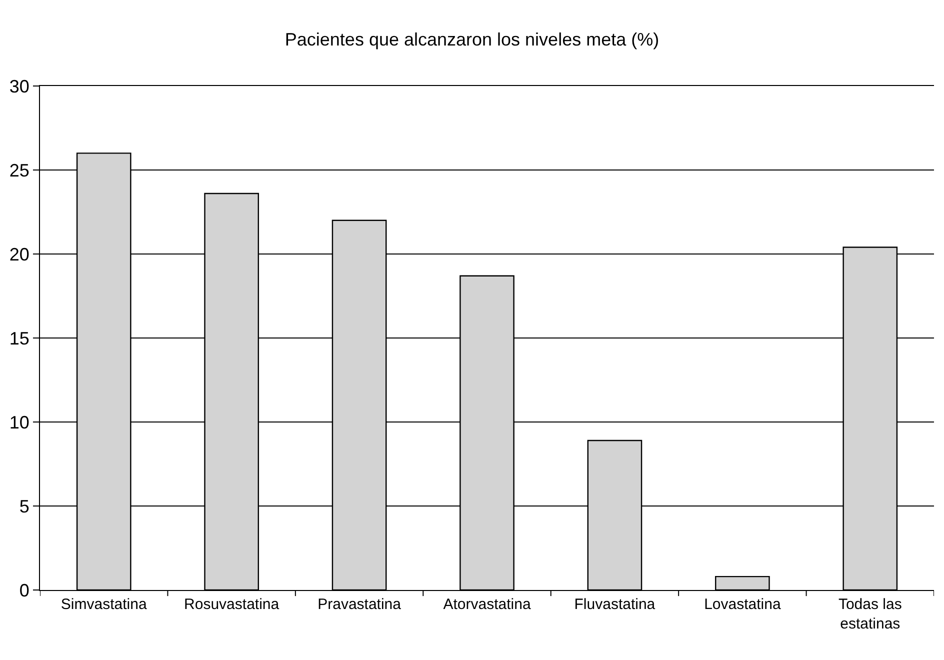 This screenshot has height=660, width=944. Describe the element at coordinates (743, 604) in the screenshot. I see `x-tick-label: Lovastatina` at that location.